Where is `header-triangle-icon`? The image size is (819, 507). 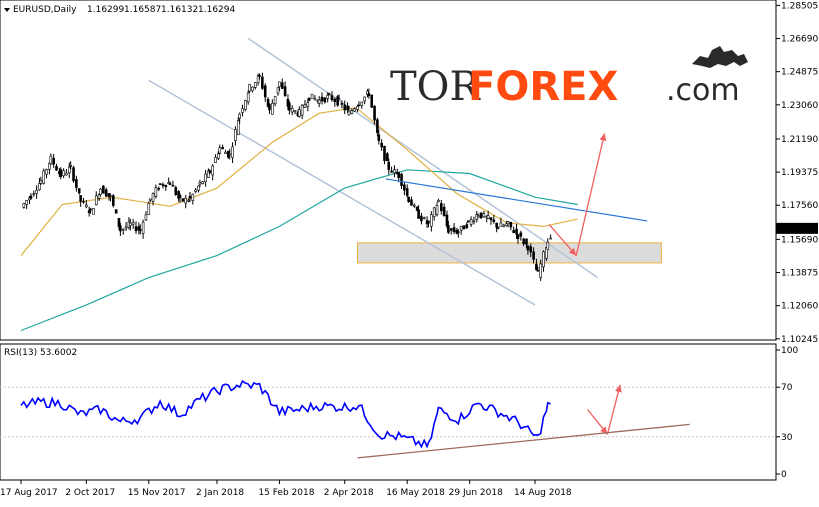 header-triangle-icon is located at coordinates (7, 10).